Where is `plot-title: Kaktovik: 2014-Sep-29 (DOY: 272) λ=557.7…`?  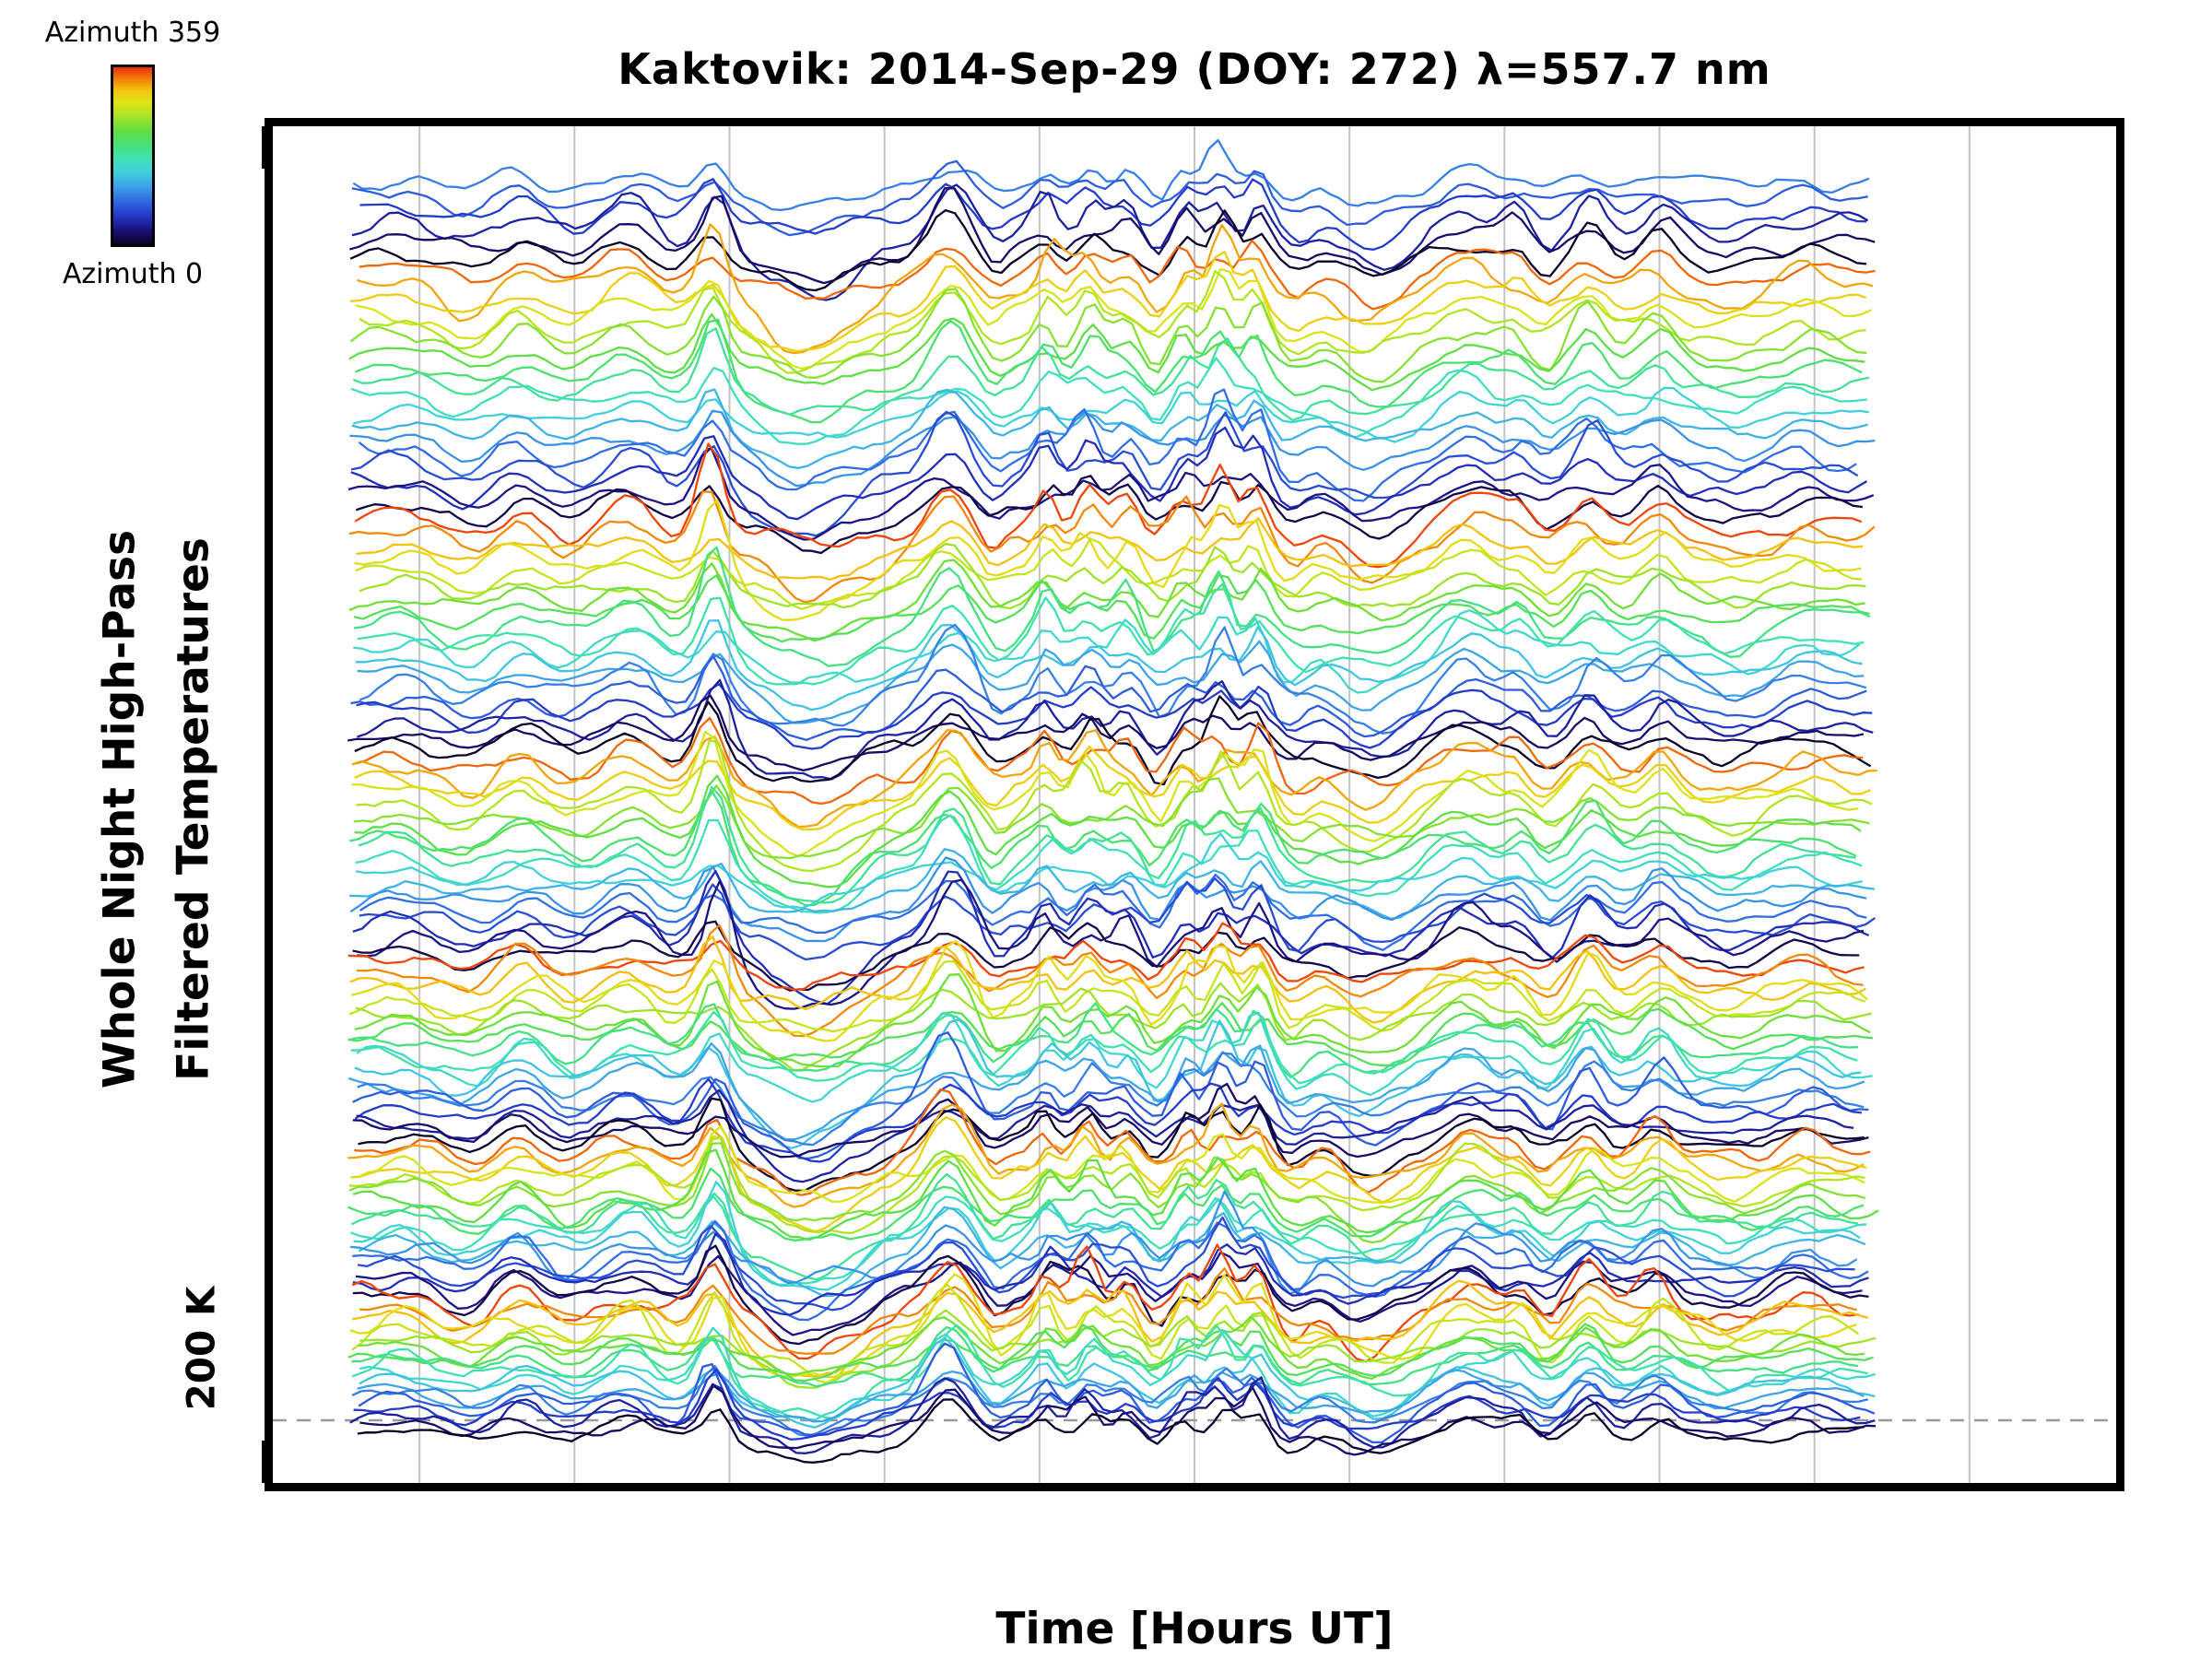 plot-title: Kaktovik: 2014-Sep-29 (DOY: 272) λ=557.7… is located at coordinates (1194, 69).